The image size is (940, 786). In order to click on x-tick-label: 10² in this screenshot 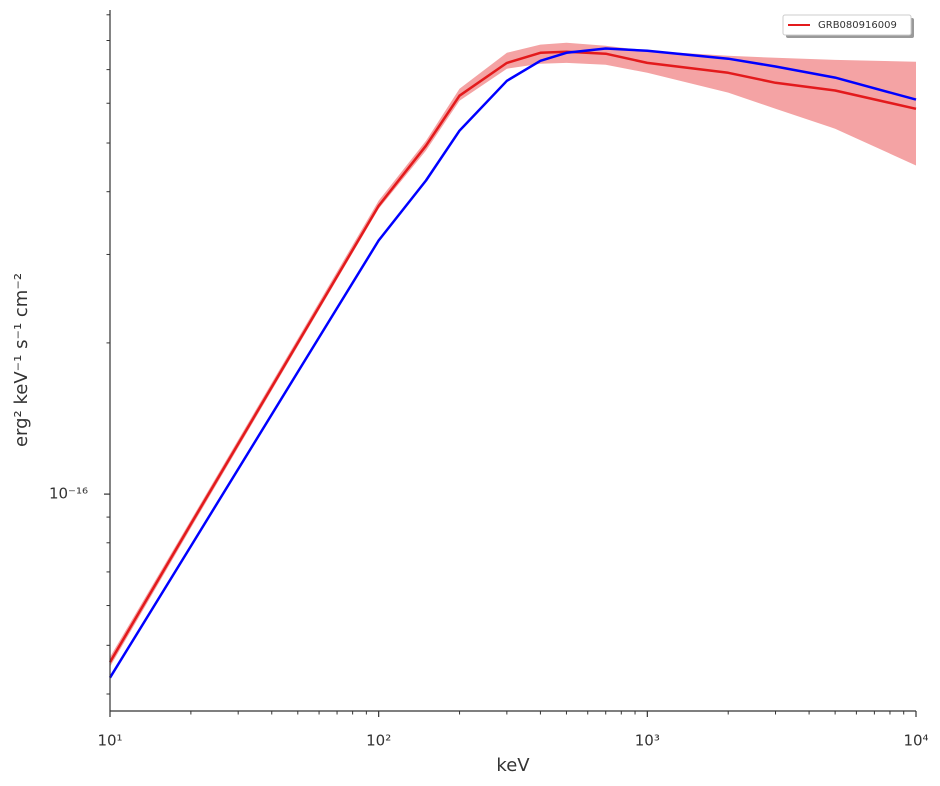, I will do `click(378, 741)`.